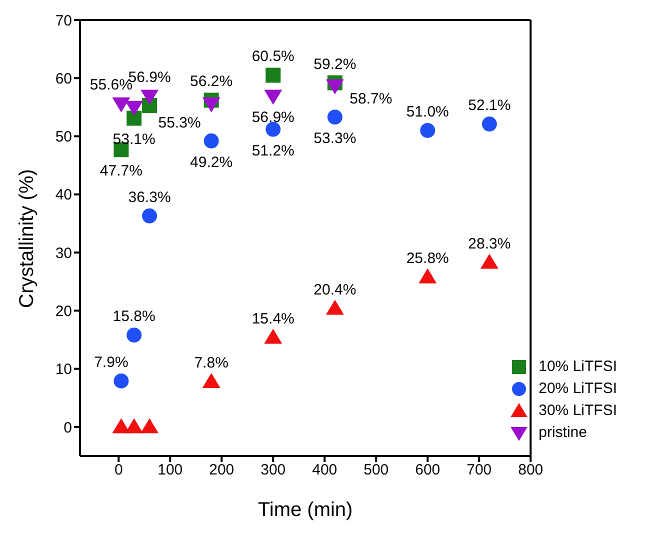  Describe the element at coordinates (221, 470) in the screenshot. I see `x-tick-label: 200` at that location.